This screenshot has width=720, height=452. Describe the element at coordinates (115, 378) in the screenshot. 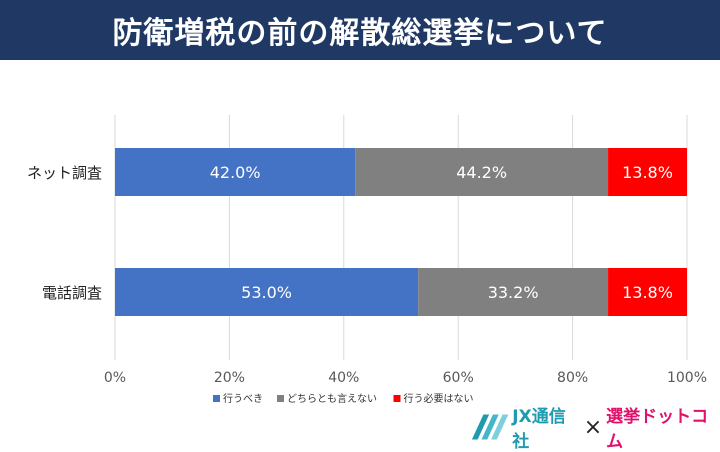

I see `x-tick-label: 0%` at that location.